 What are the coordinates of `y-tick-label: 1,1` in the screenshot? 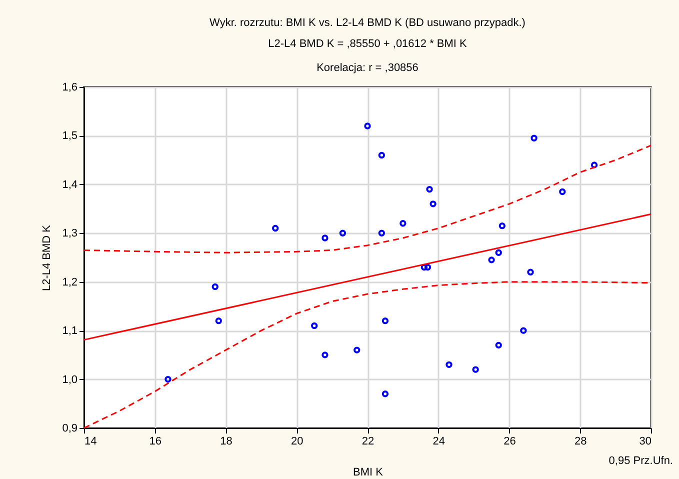 It's located at (70, 331).